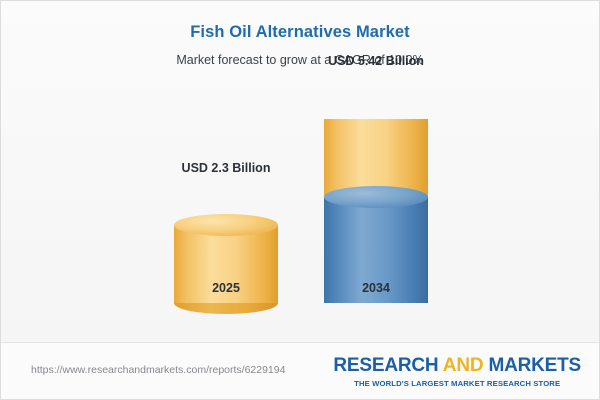  I want to click on brand-word-research: RESEARCH, so click(388, 365).